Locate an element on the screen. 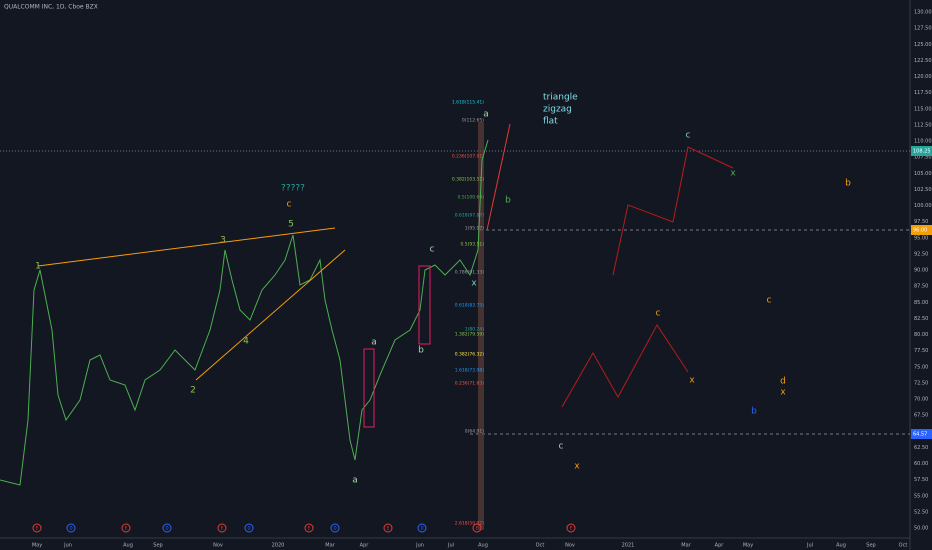 Image resolution: width=932 pixels, height=550 pixels. price-label: 87.50 is located at coordinates (921, 287).